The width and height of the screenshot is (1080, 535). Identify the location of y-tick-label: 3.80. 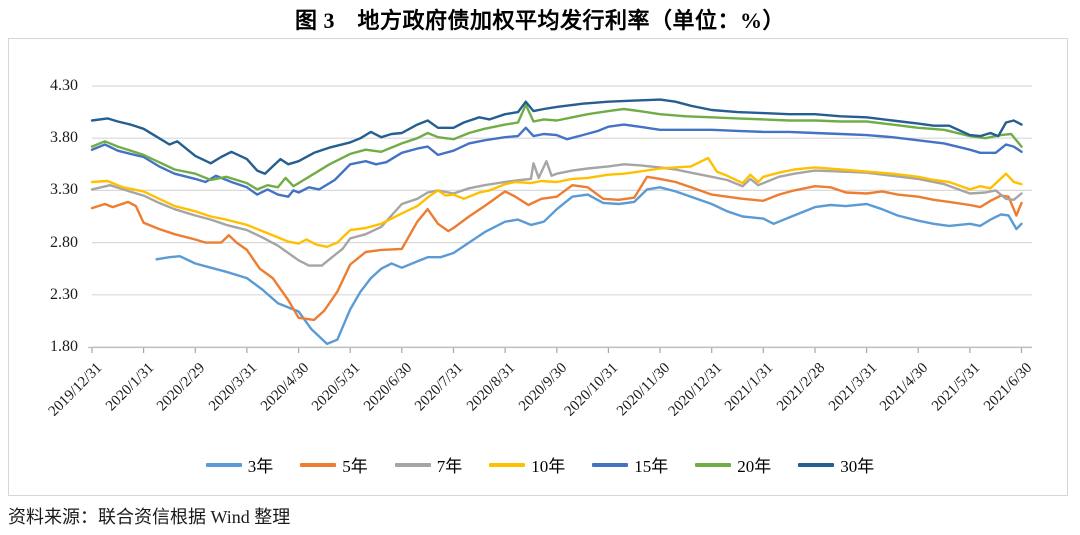
(64, 138).